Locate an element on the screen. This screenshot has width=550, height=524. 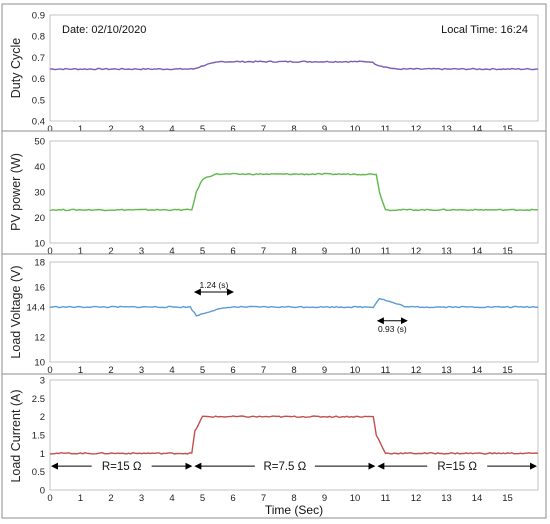
duration-annotation-2: 0.93 (s) is located at coordinates (392, 325).